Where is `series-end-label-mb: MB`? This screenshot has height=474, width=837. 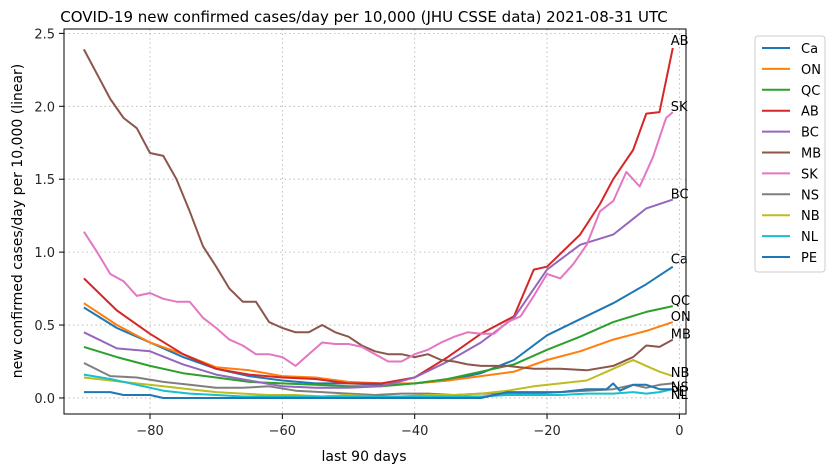
series-end-label-mb: MB is located at coordinates (681, 335).